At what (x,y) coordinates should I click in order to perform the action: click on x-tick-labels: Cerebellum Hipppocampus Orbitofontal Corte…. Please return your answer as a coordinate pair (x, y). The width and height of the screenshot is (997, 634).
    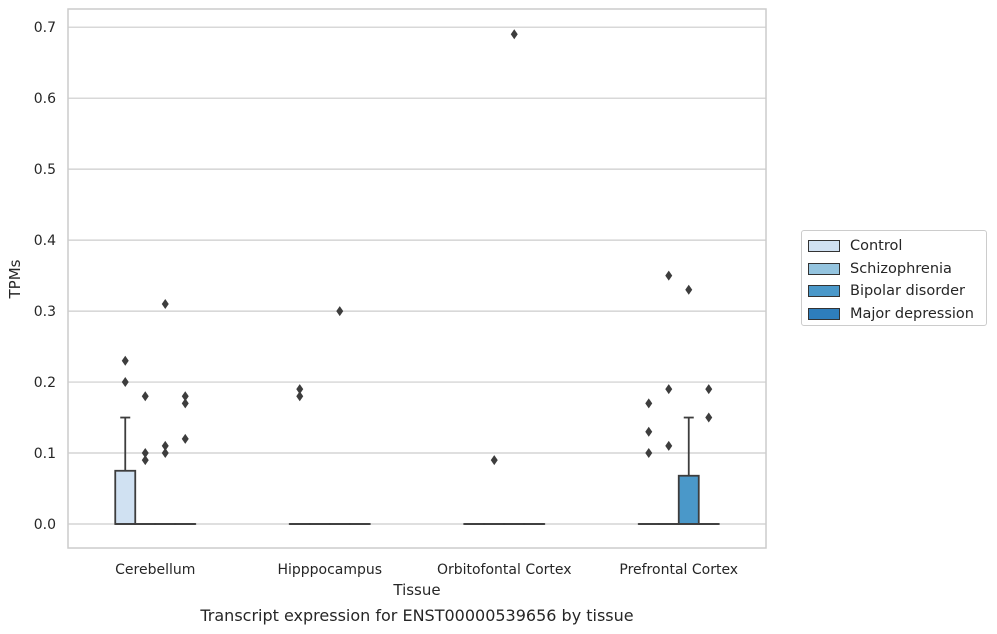
    Looking at the image, I should click on (426, 570).